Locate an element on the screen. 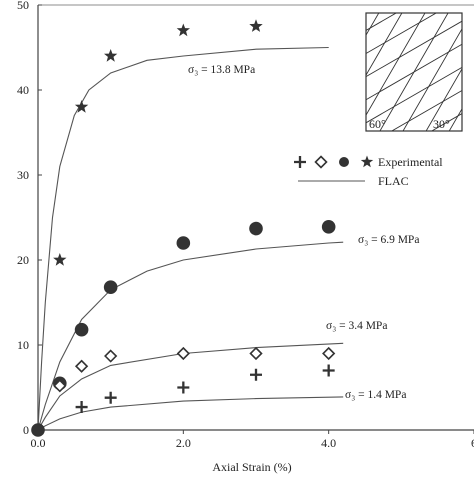 The width and height of the screenshot is (474, 479). x-axis-title: Axial Strain (%) is located at coordinates (251, 467).